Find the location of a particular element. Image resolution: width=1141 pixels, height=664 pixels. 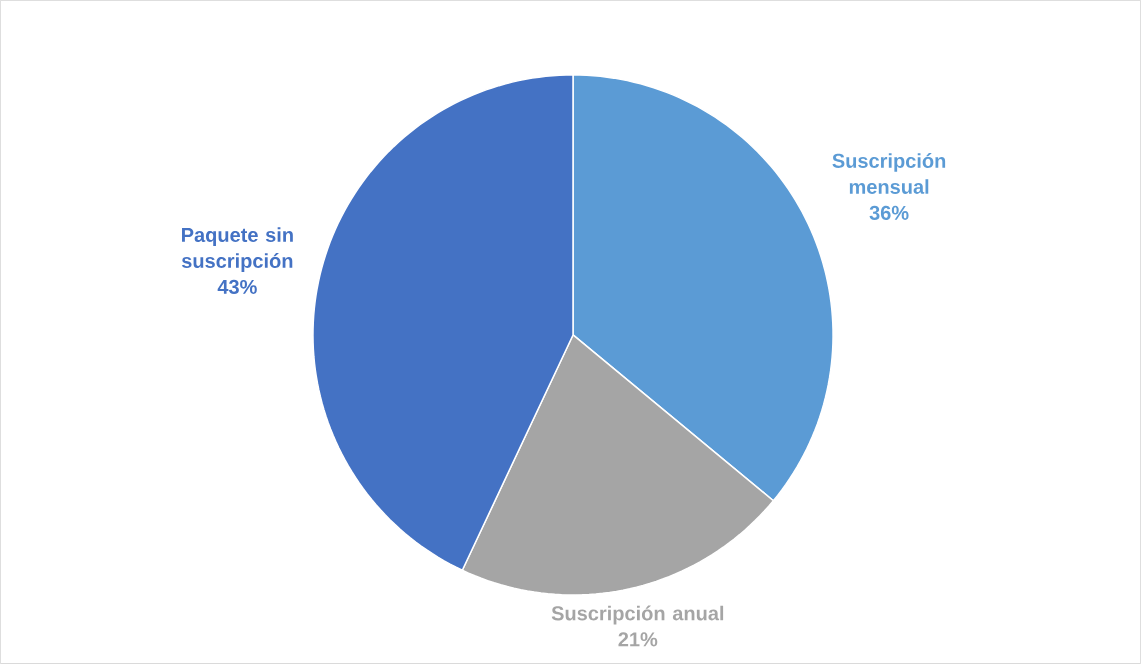

data-label: 43% is located at coordinates (237, 287).